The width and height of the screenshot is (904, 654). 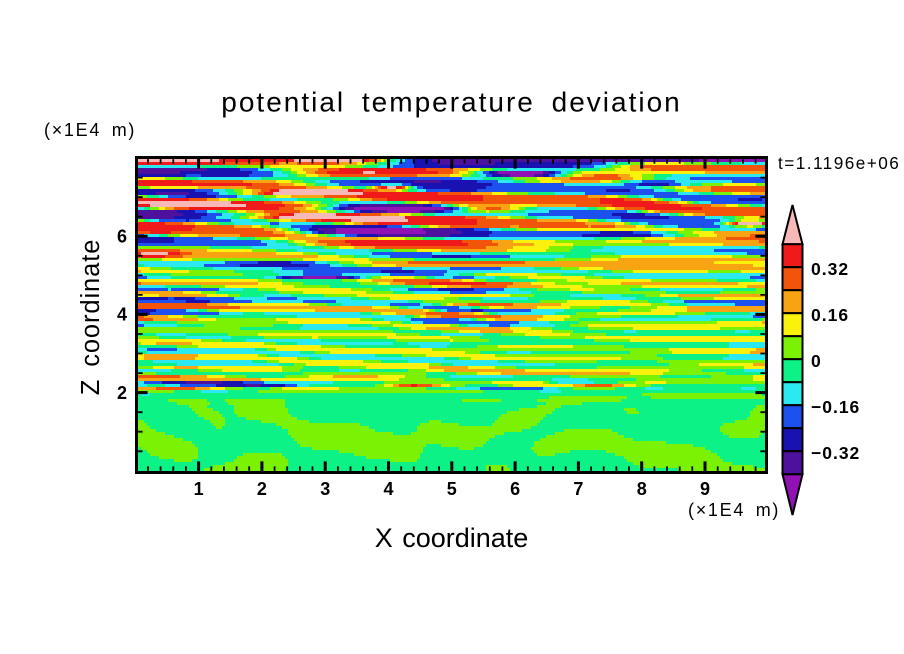 I want to click on svg-text: 8, so click(x=642, y=489).